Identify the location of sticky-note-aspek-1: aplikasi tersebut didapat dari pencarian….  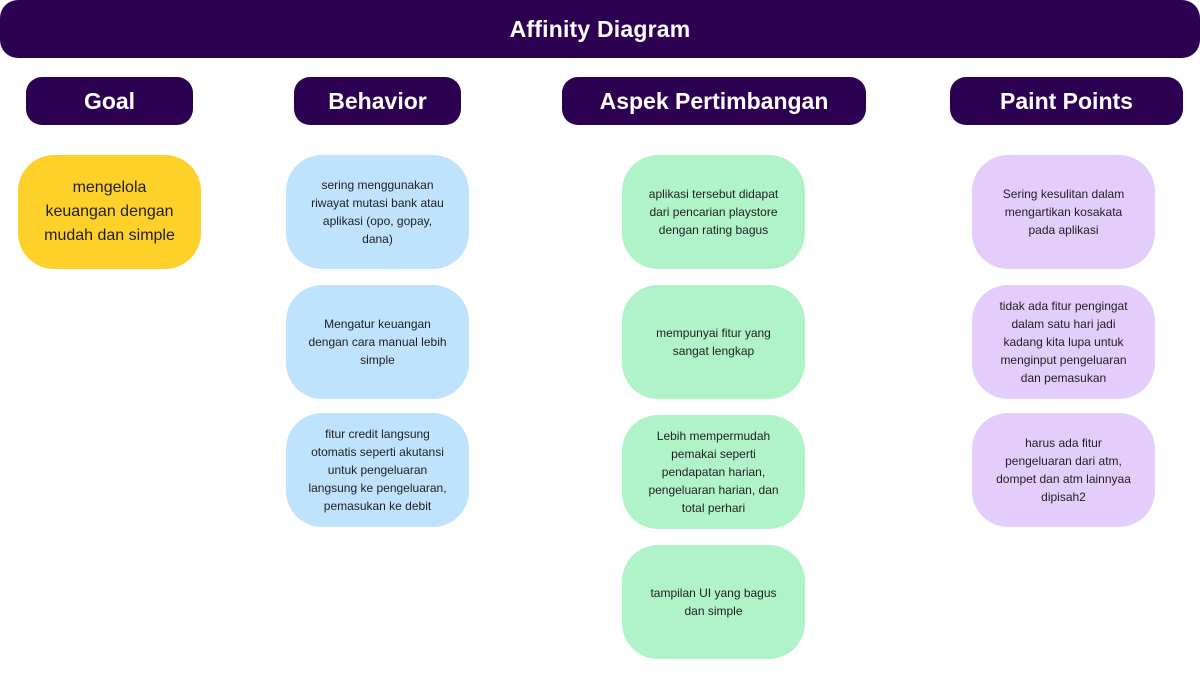
(713, 212).